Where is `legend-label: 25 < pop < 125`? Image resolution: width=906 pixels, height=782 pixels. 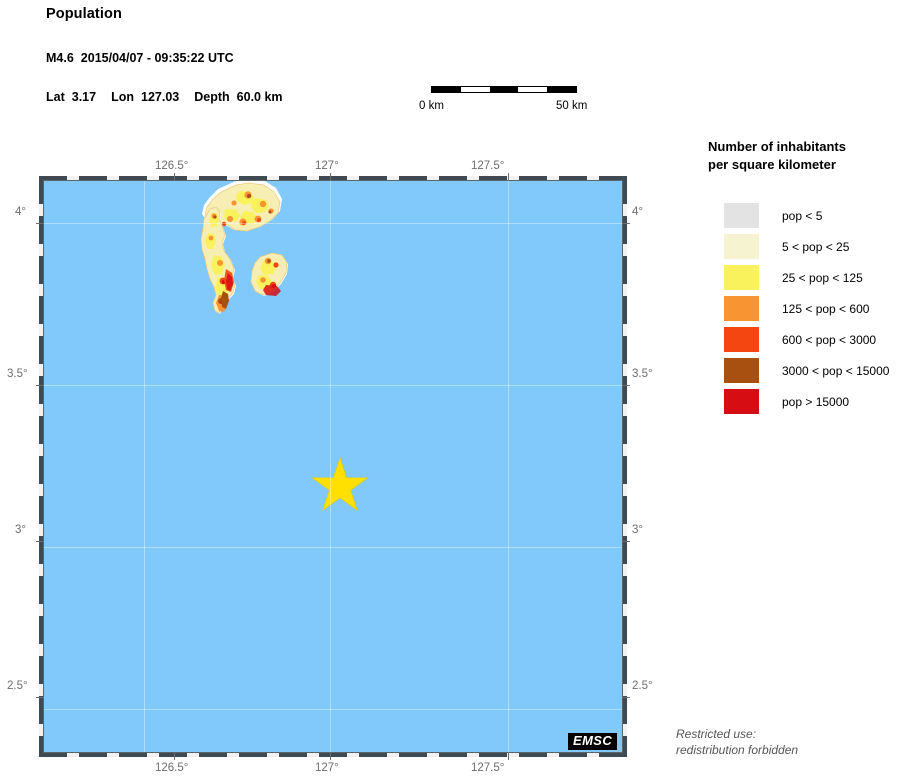
legend-label: 25 < pop < 125 is located at coordinates (822, 277).